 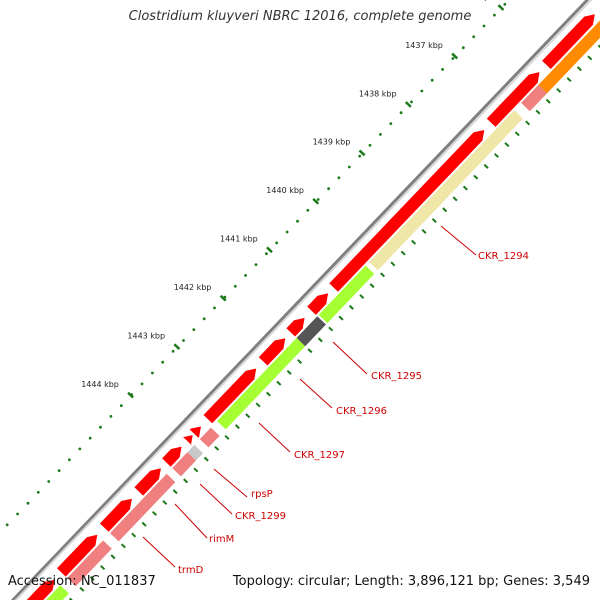 What do you see at coordinates (195, 452) in the screenshot?
I see `light-gray-gene` at bounding box center [195, 452].